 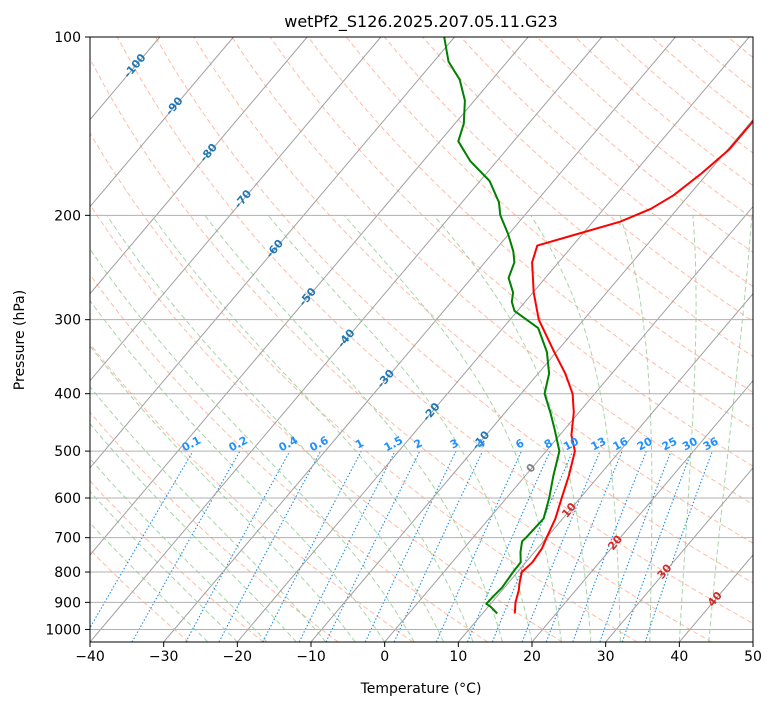 I want to click on x-tick-label: 20, so click(x=532, y=657).